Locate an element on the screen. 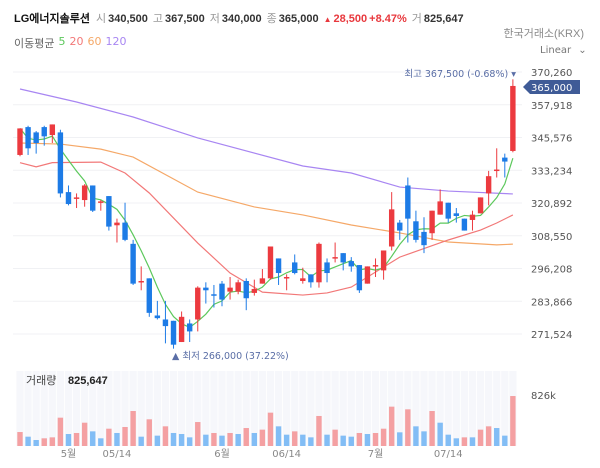  y-tick-label: 308,550 is located at coordinates (551, 237).